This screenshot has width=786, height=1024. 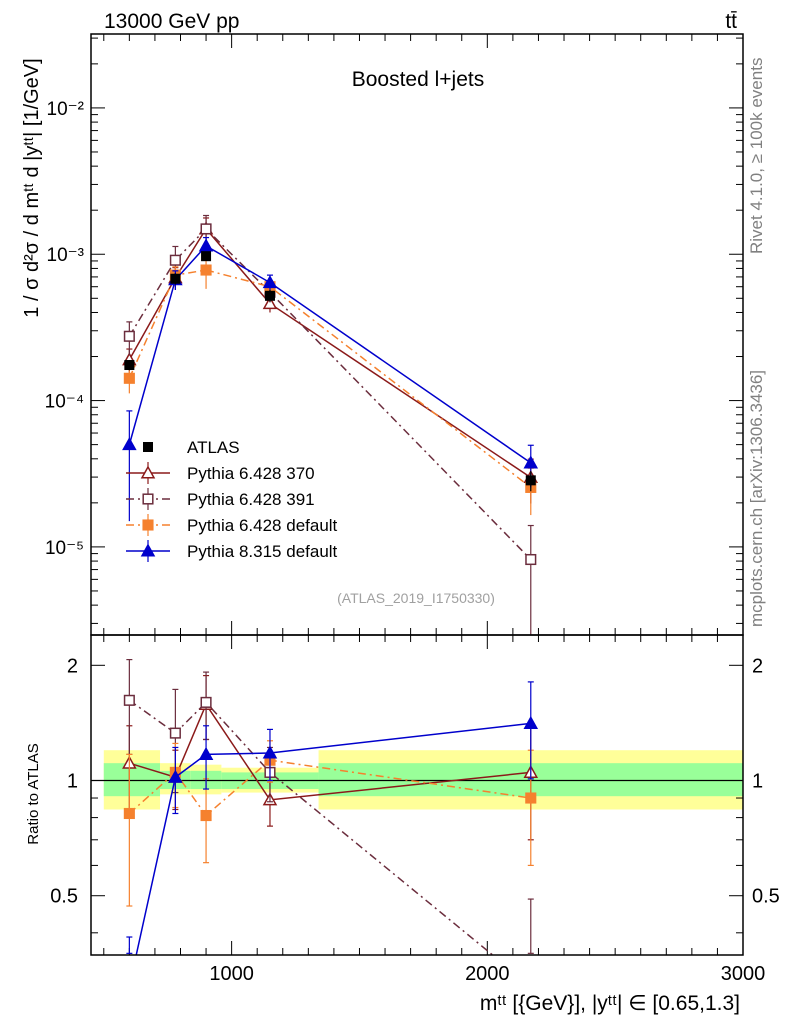 What do you see at coordinates (66, 109) in the screenshot?
I see `y-tick-label: 10⁻²` at bounding box center [66, 109].